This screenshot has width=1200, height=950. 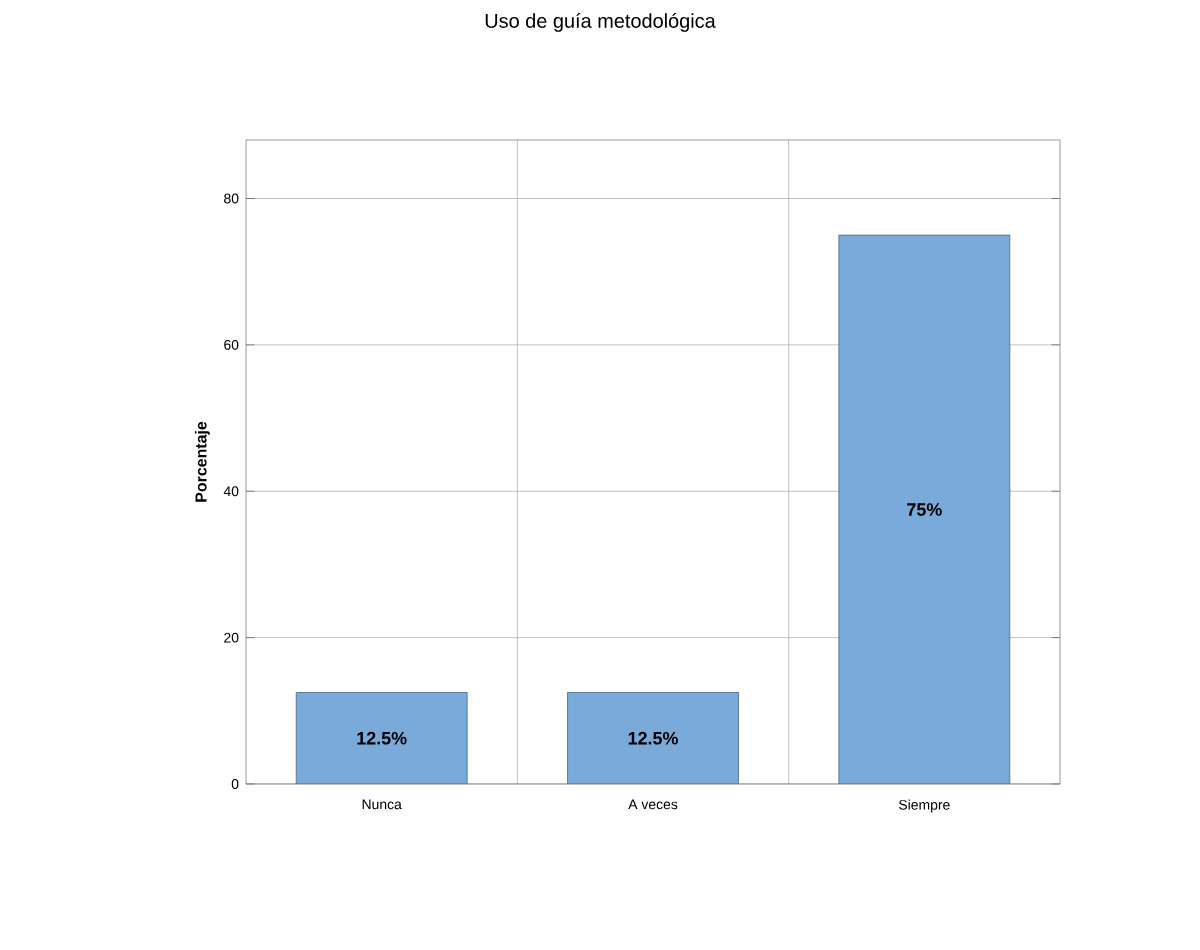 I want to click on chart-title: Uso de guía metodológica, so click(x=600, y=22).